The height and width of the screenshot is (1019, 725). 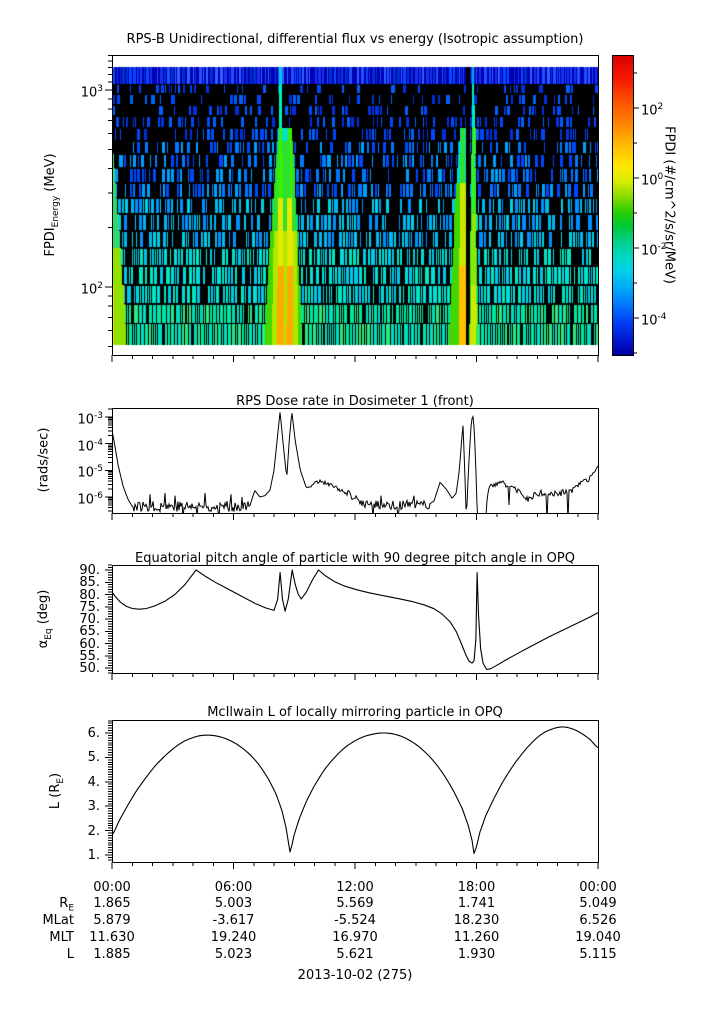 I want to click on table-value: 18.230, so click(x=476, y=920).